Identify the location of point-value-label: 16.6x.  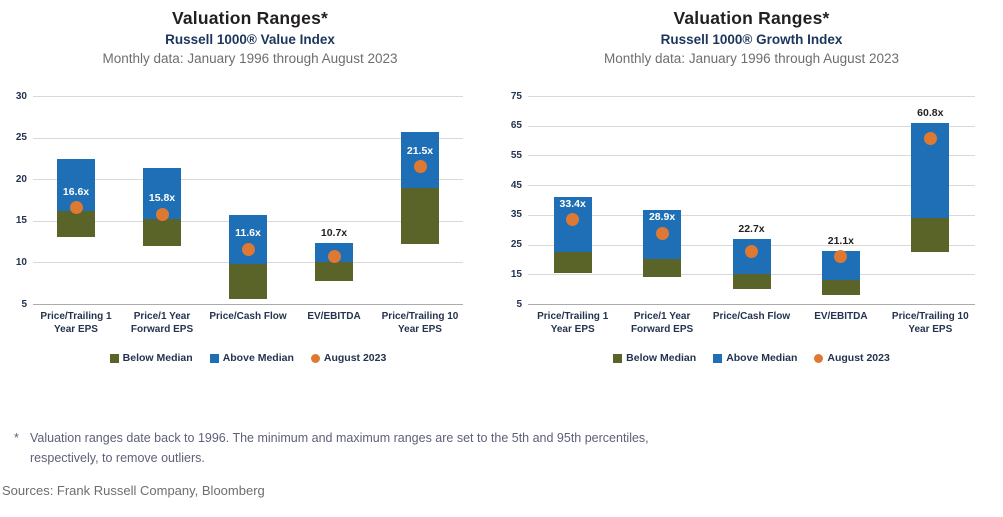
(76, 191).